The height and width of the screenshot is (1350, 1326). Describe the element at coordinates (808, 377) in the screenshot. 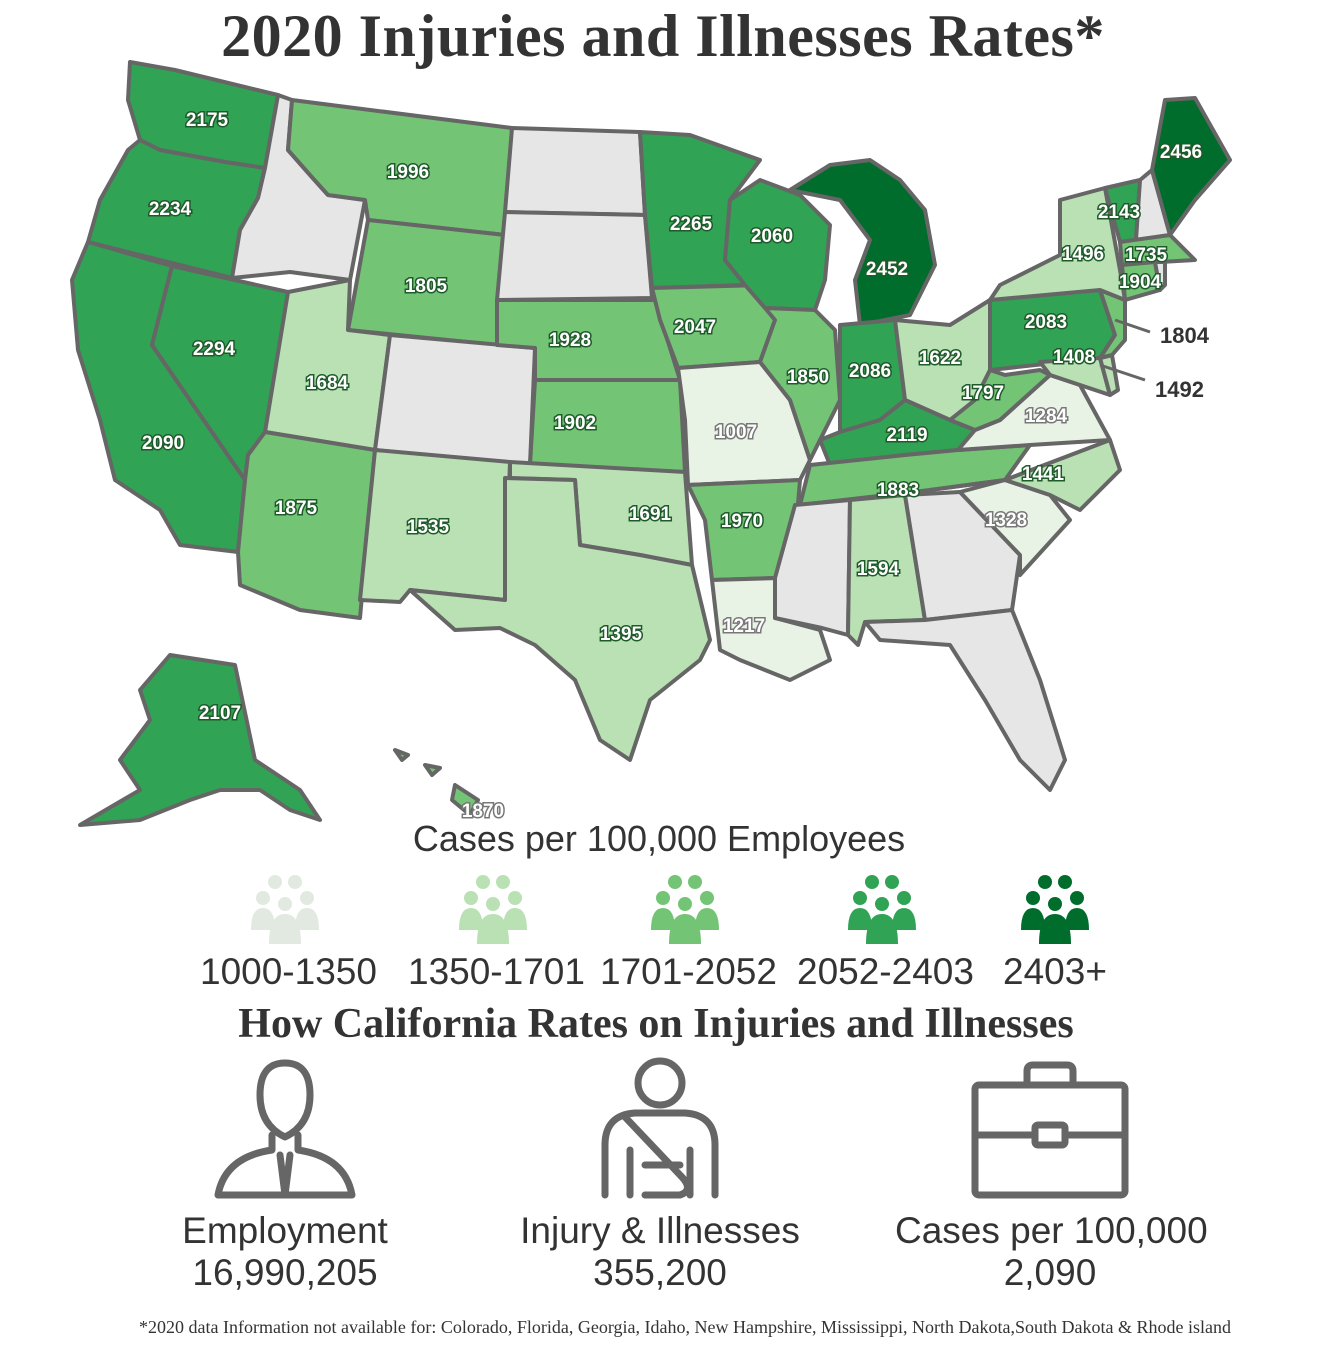

I see `label-IL: 1850` at that location.